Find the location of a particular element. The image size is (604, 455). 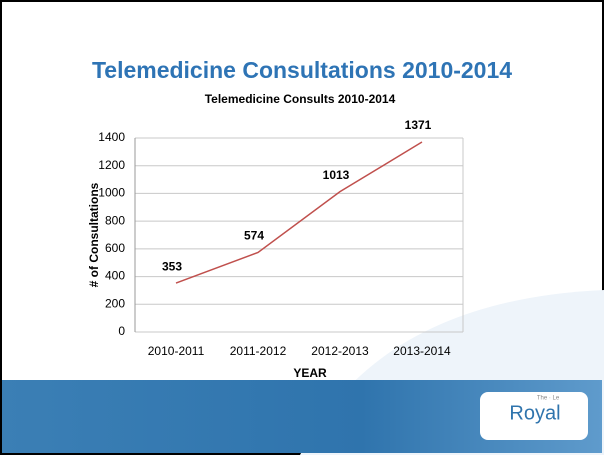

y-tick-label: 400 is located at coordinates (115, 276).